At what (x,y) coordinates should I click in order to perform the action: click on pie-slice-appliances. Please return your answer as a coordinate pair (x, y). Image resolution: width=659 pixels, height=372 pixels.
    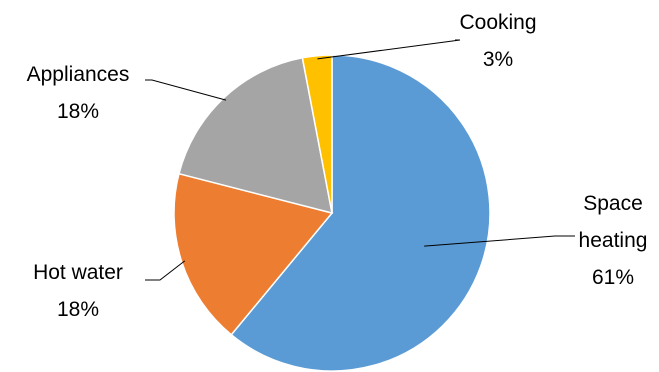
    Looking at the image, I should click on (255, 135).